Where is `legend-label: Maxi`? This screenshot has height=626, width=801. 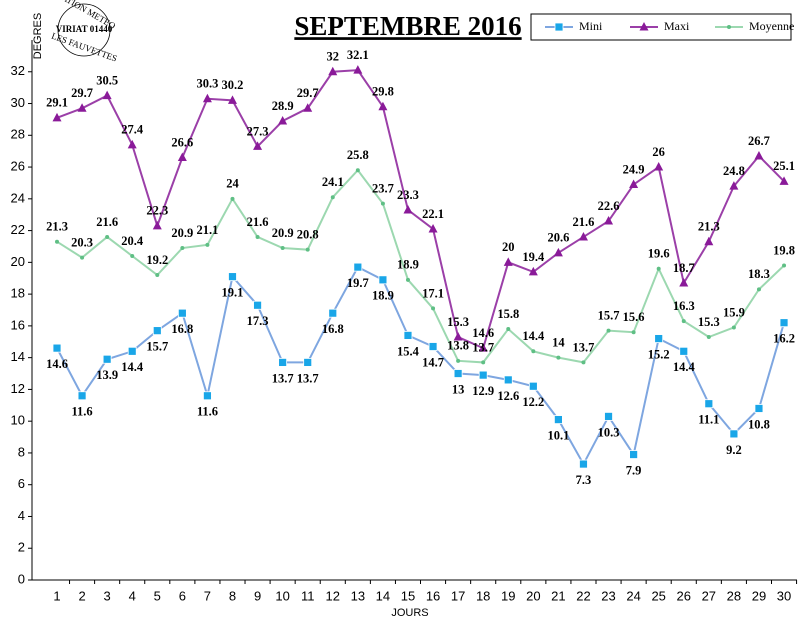
legend-label: Maxi is located at coordinates (677, 26).